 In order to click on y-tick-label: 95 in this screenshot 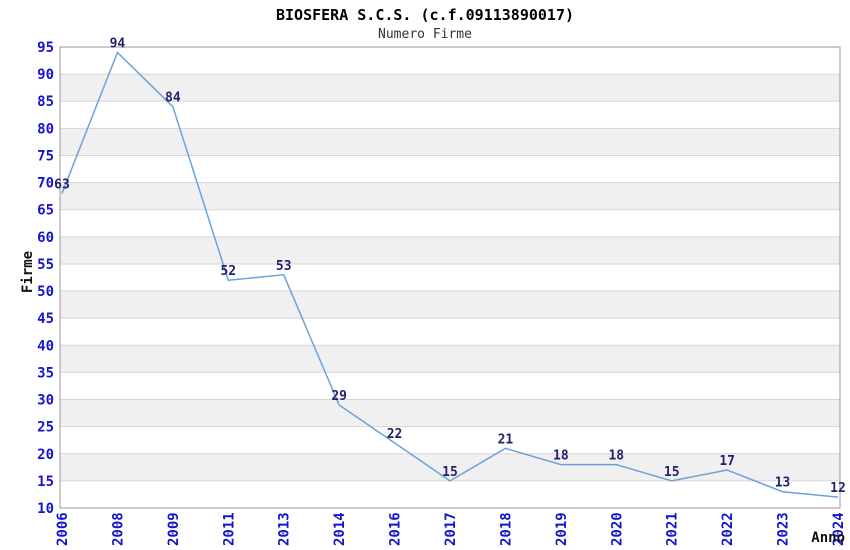, I will do `click(45, 48)`.